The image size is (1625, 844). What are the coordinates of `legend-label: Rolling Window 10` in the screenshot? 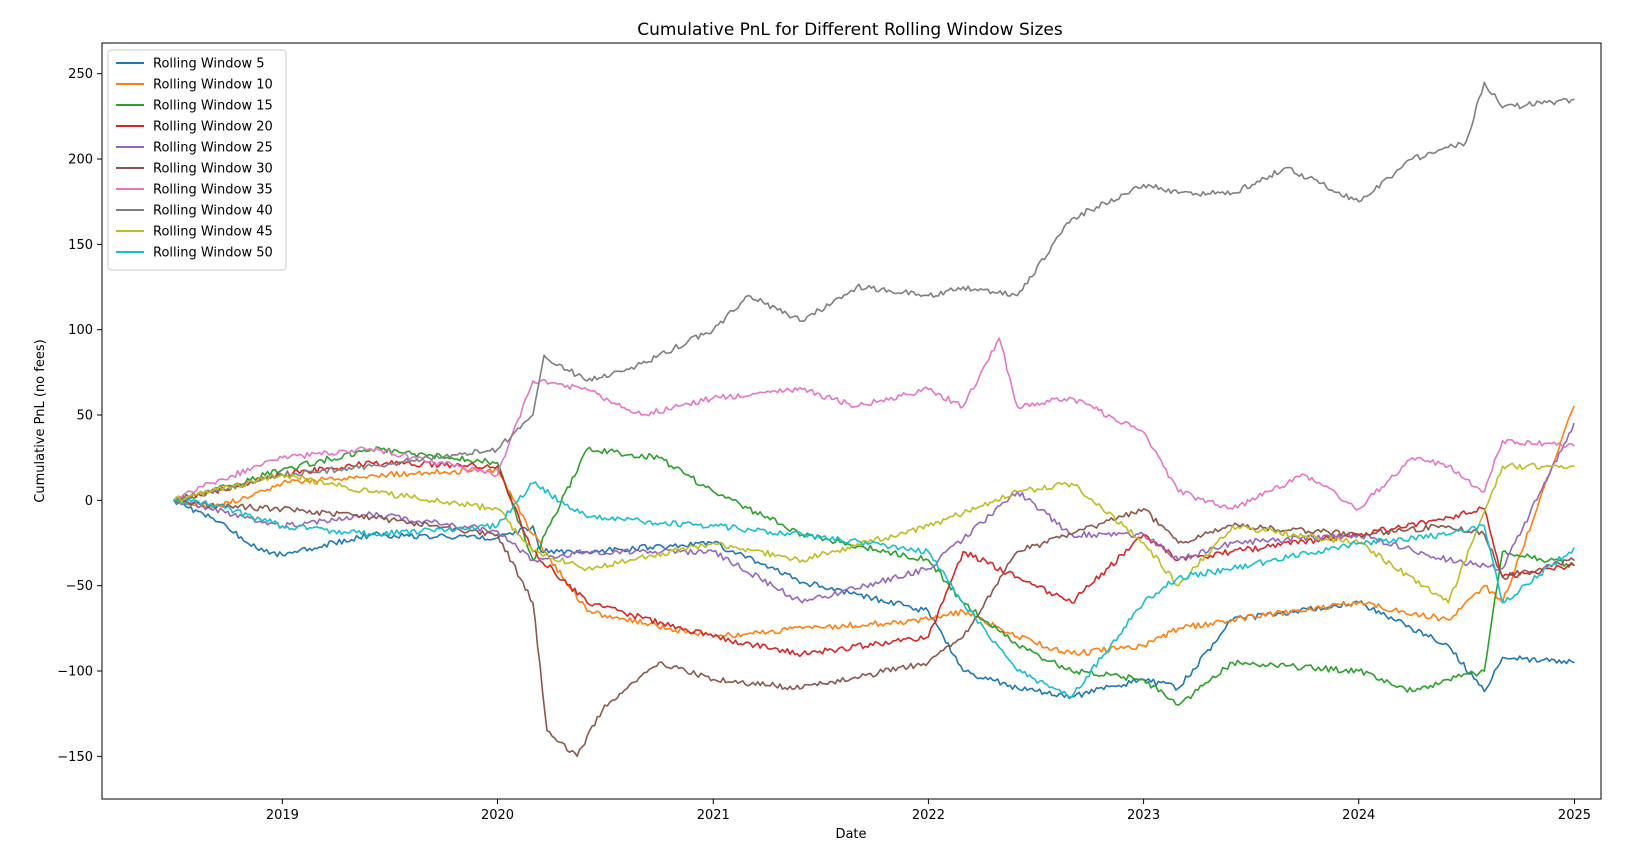 It's located at (213, 85).